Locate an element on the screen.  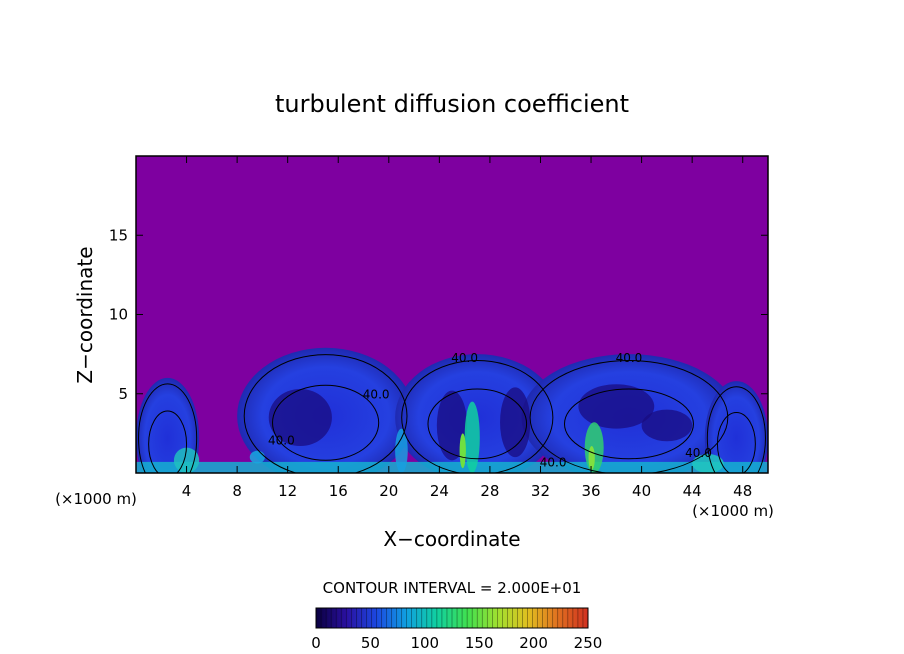
chart-title: turbulent diffusion coefficient is located at coordinates (452, 104).